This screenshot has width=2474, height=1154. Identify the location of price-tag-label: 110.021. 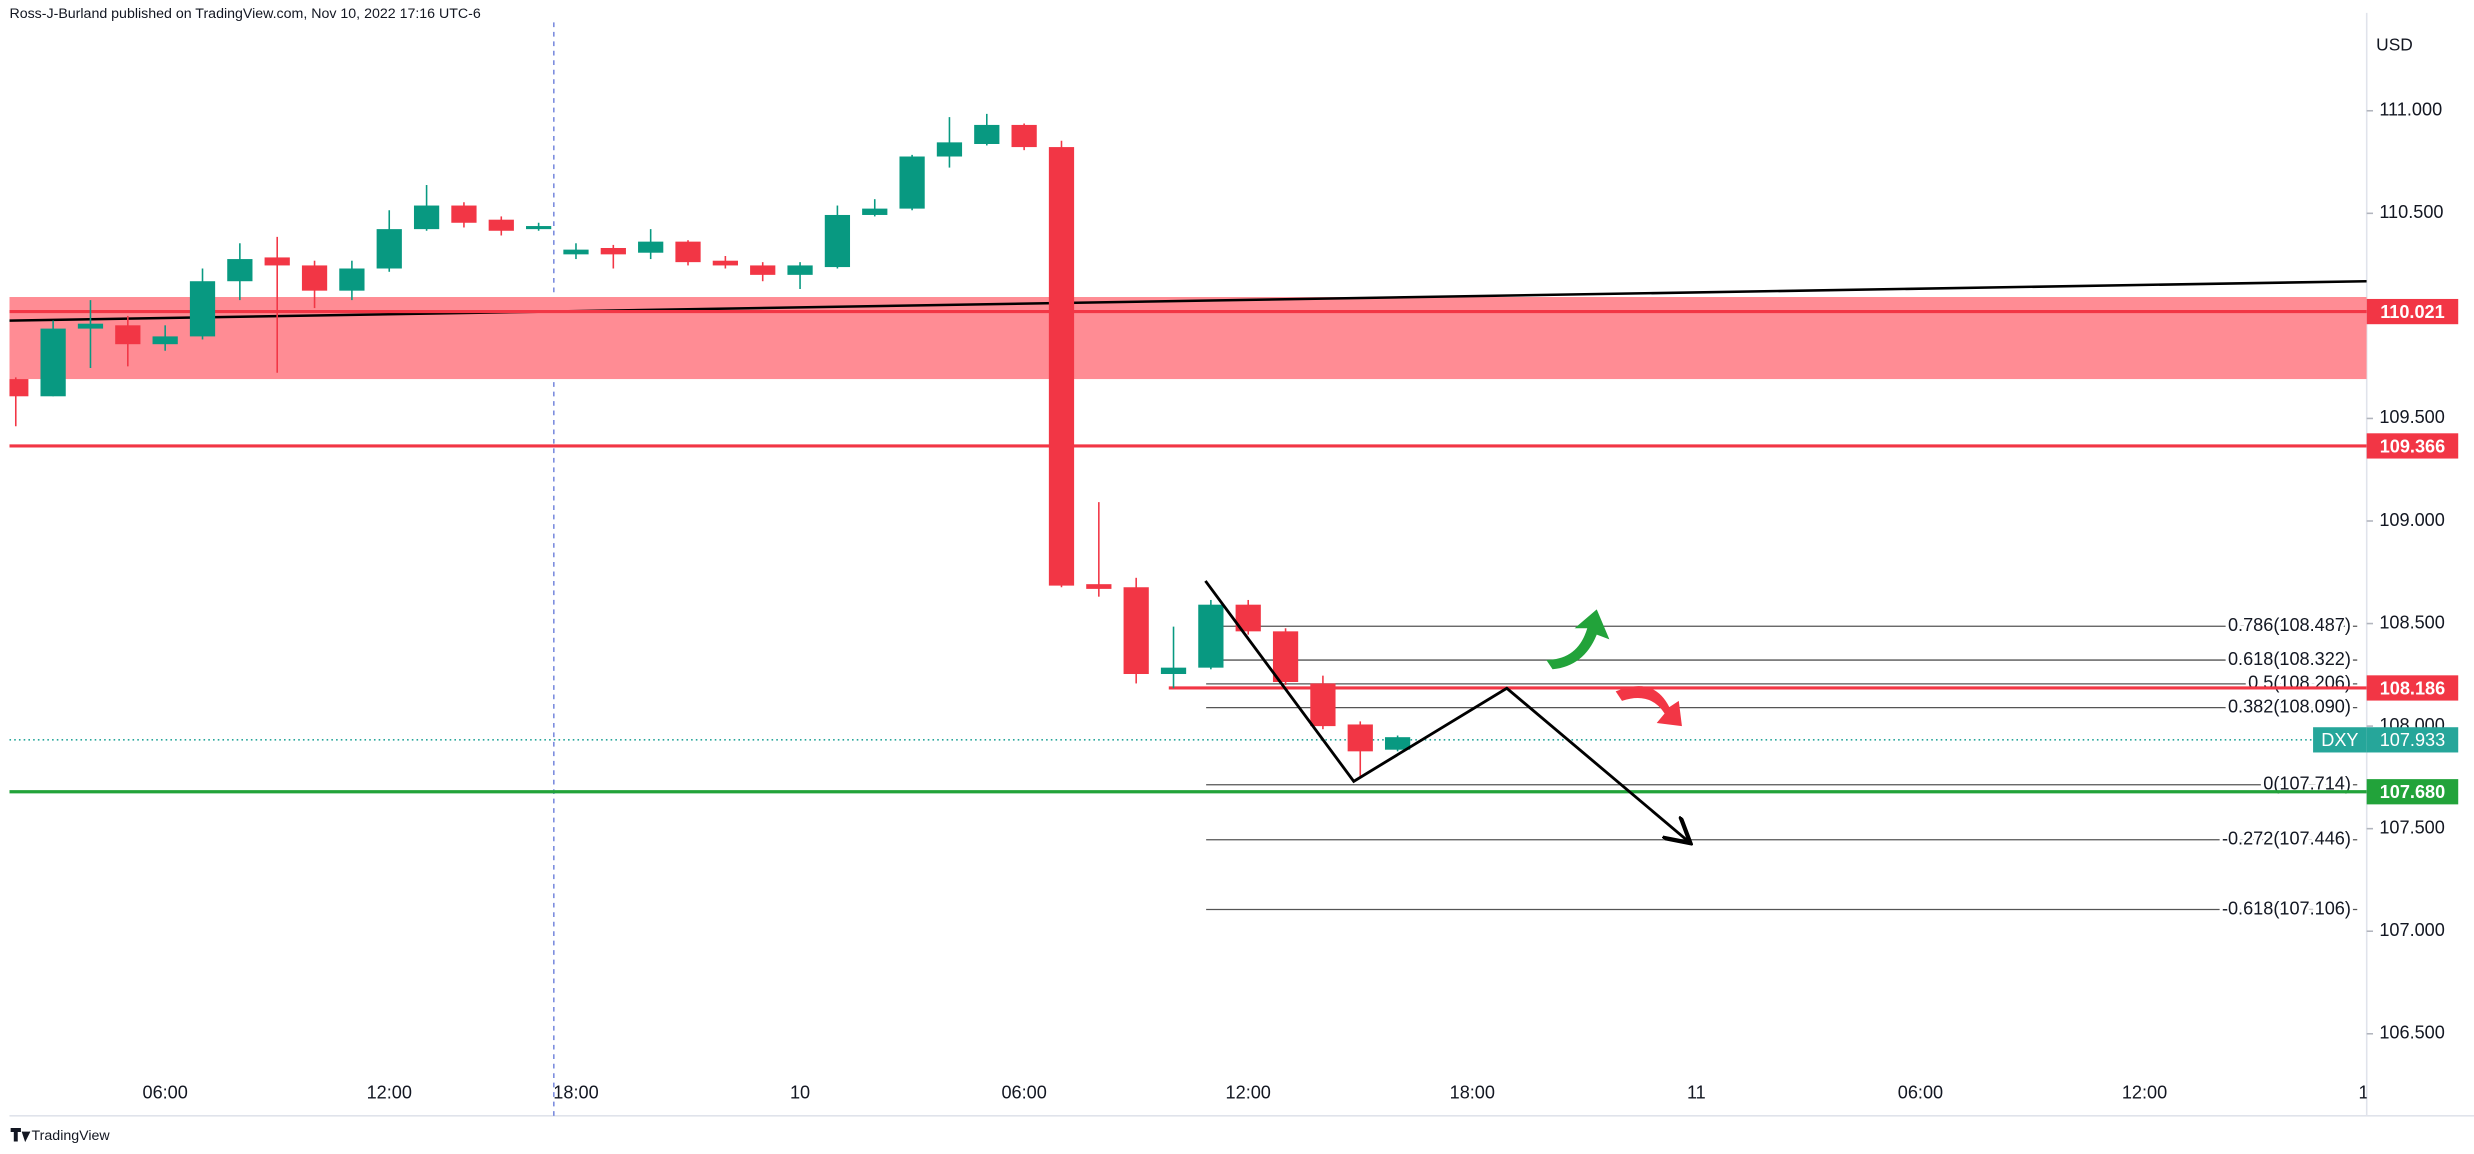
(2412, 312).